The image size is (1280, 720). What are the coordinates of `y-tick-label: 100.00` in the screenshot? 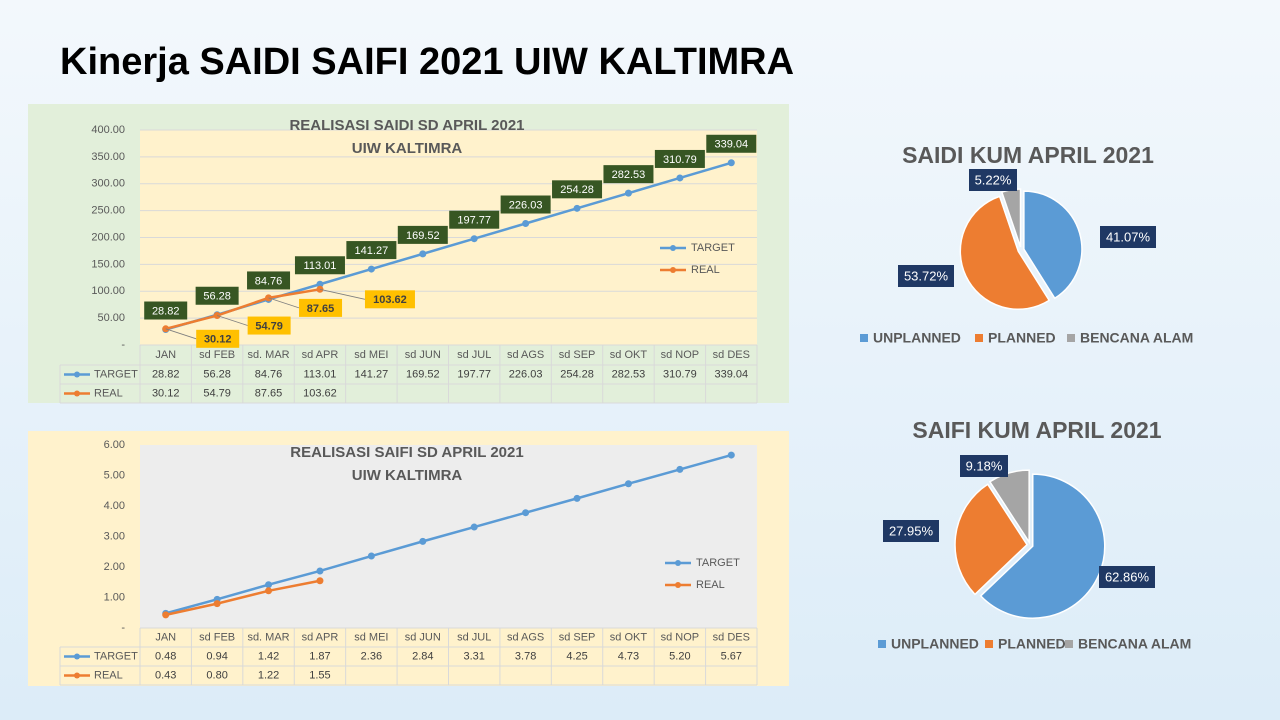 It's located at (108, 291).